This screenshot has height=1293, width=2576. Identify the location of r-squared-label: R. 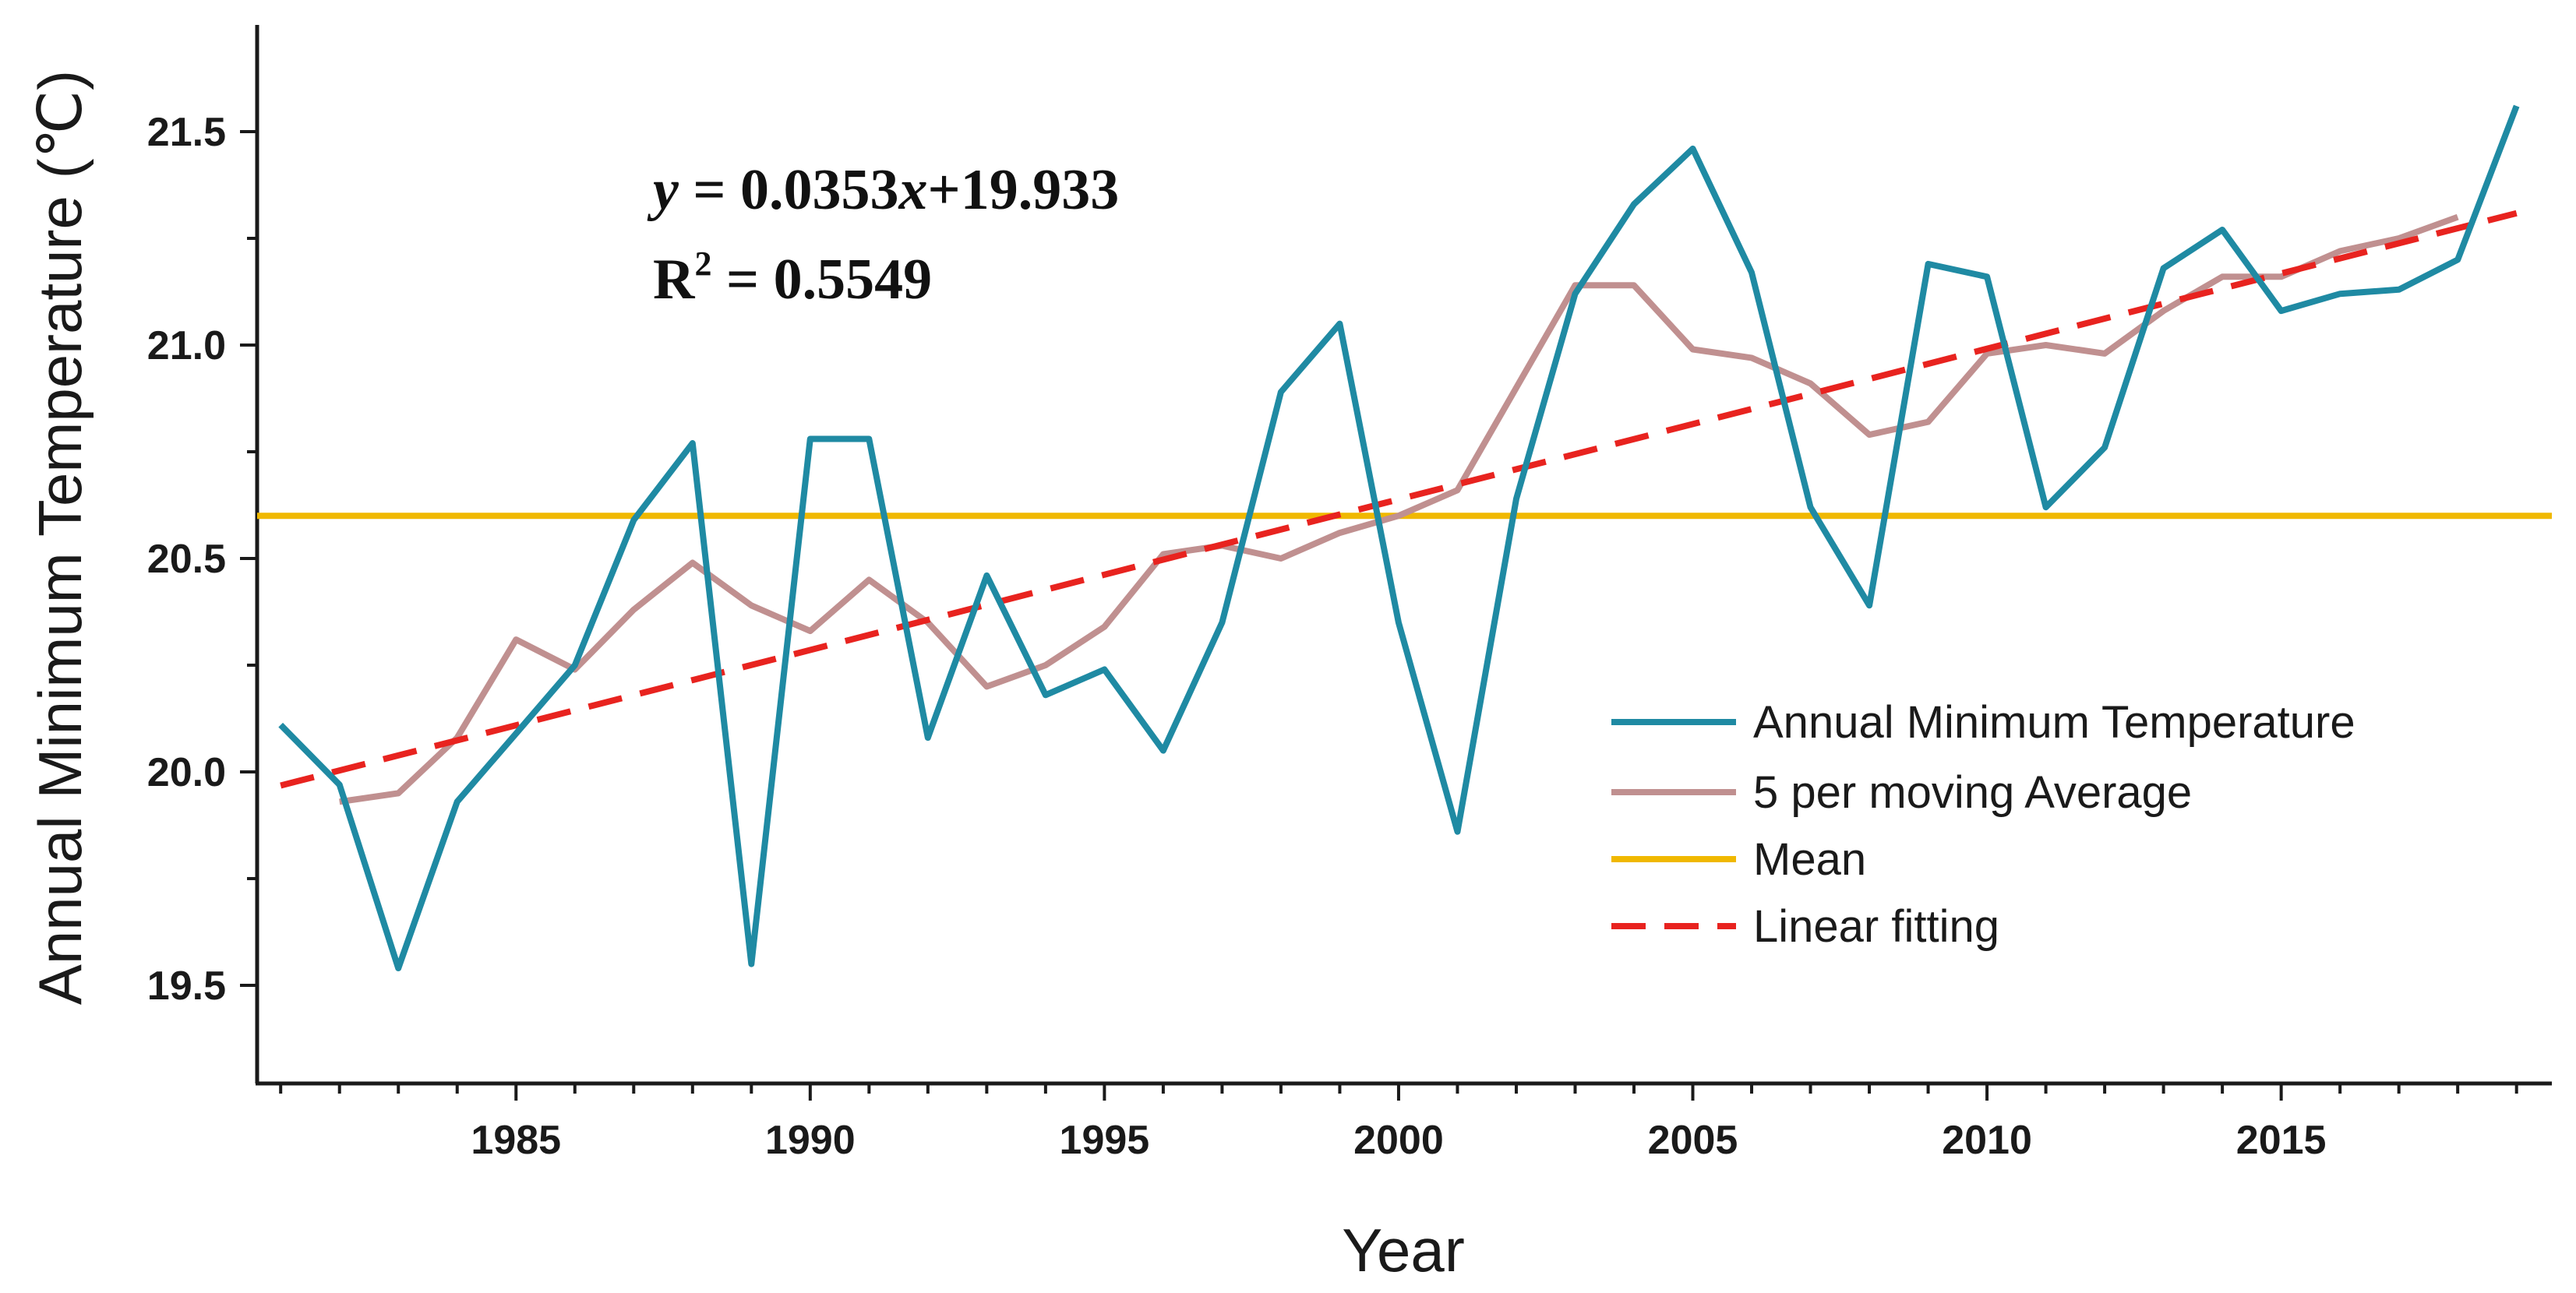
(674, 280).